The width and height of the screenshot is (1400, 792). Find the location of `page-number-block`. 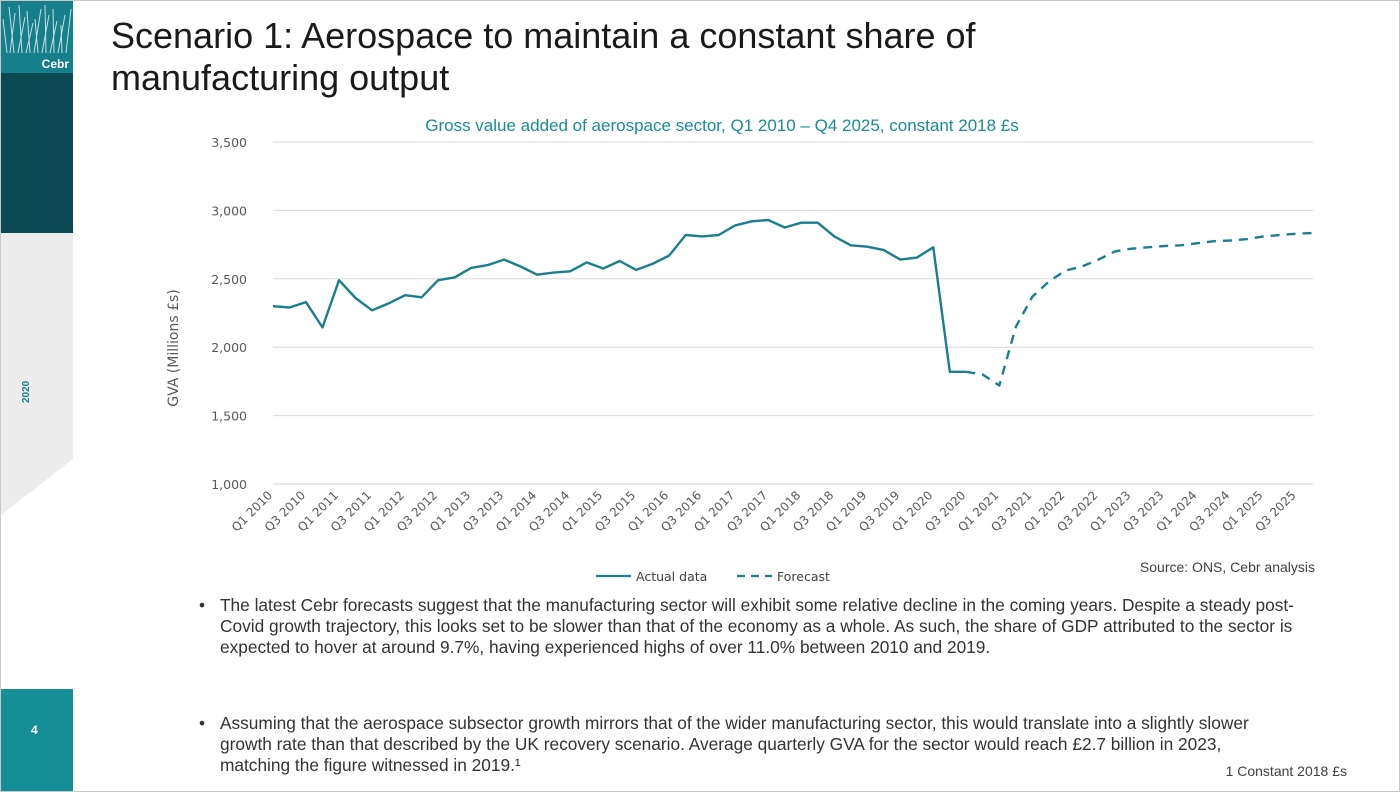

page-number-block is located at coordinates (37, 740).